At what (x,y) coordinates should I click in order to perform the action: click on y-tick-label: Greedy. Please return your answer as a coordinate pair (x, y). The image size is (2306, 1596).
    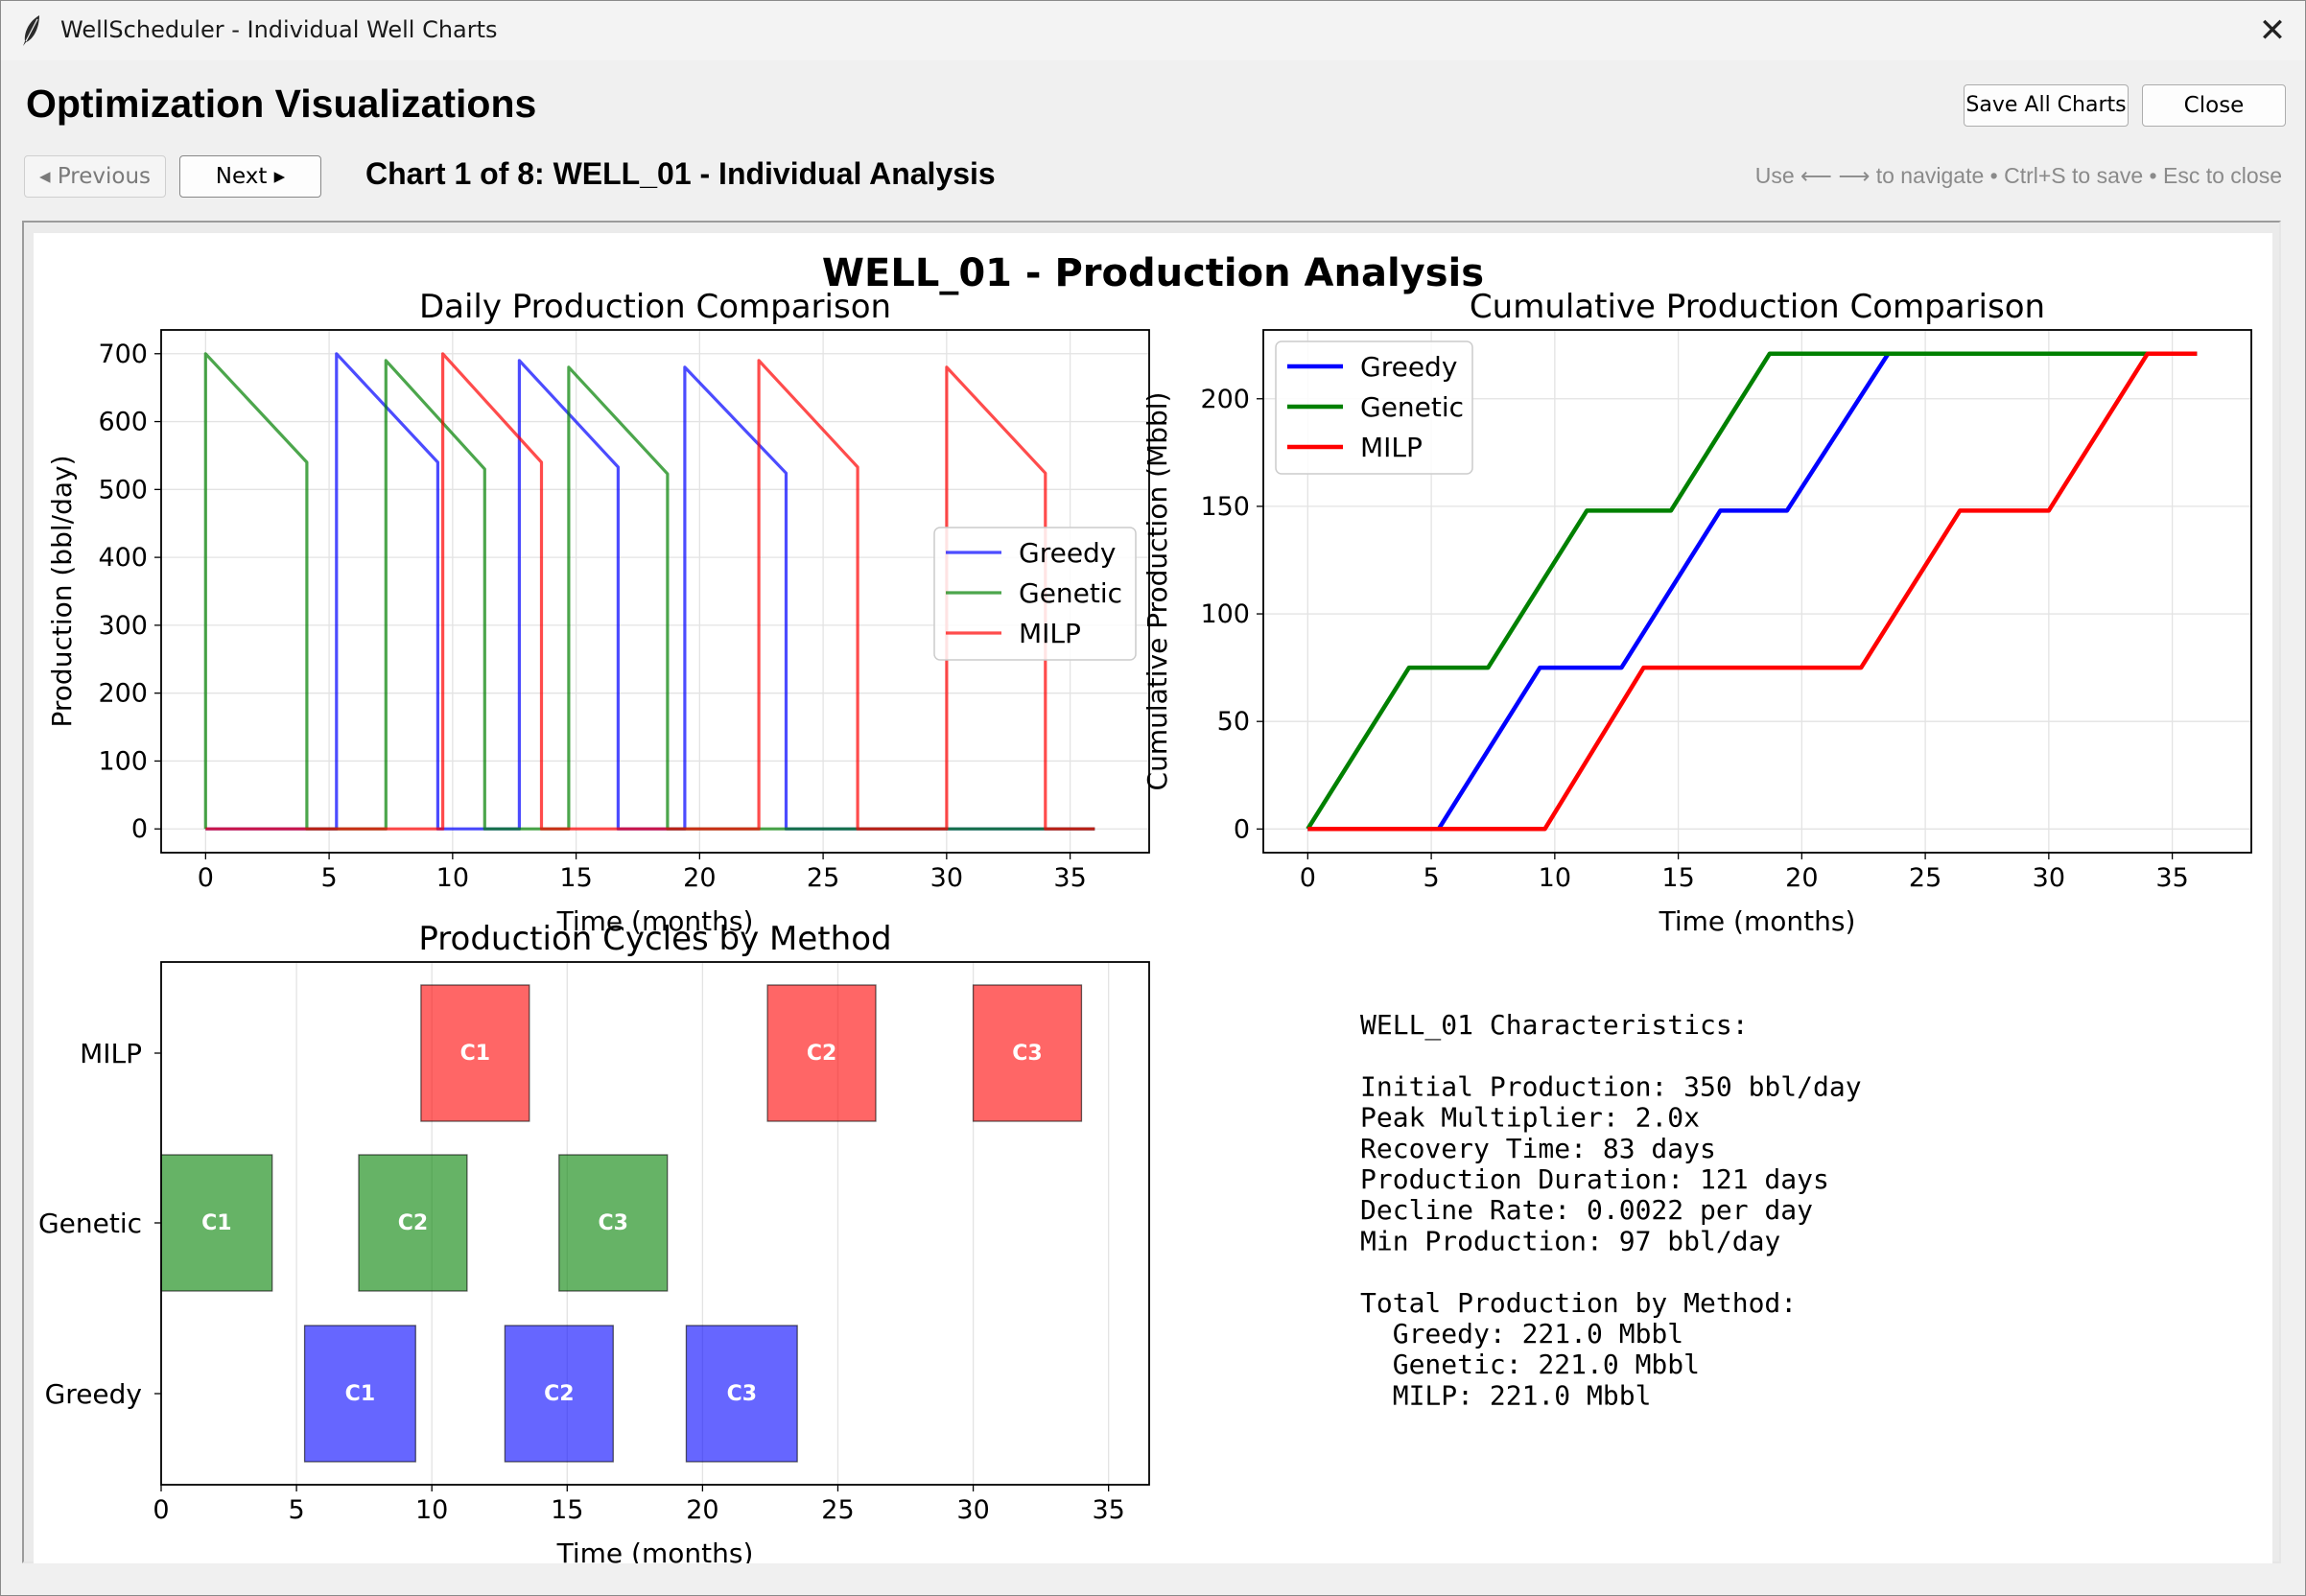
    Looking at the image, I should click on (94, 1394).